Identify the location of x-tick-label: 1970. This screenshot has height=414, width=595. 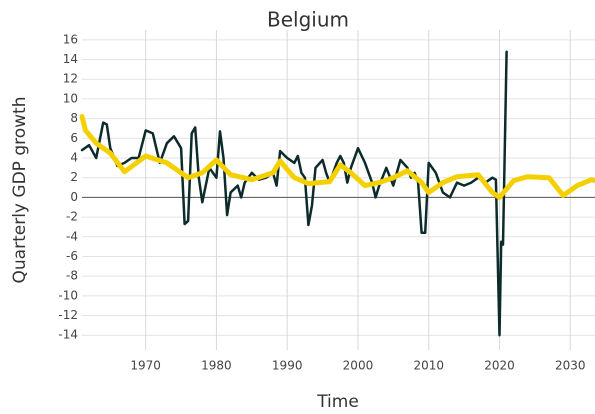
(145, 366).